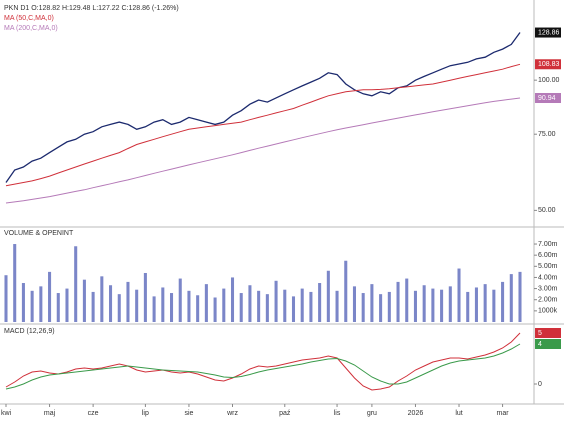  What do you see at coordinates (6, 413) in the screenshot?
I see `x-tick-label: kwi` at bounding box center [6, 413].